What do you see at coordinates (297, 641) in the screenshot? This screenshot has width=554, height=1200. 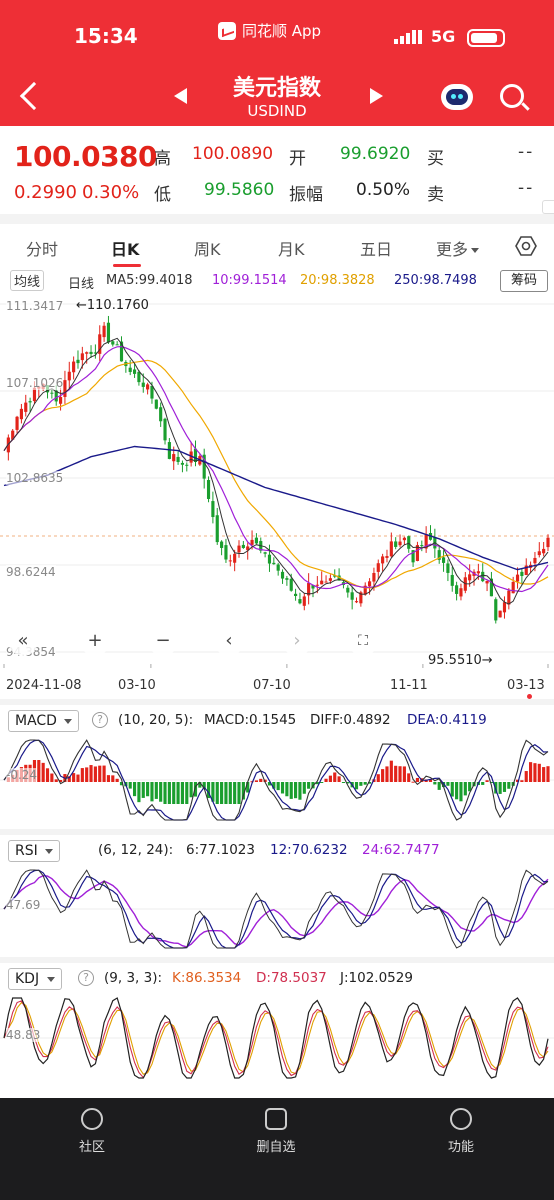 I see `scroll-right-button: ›` at bounding box center [297, 641].